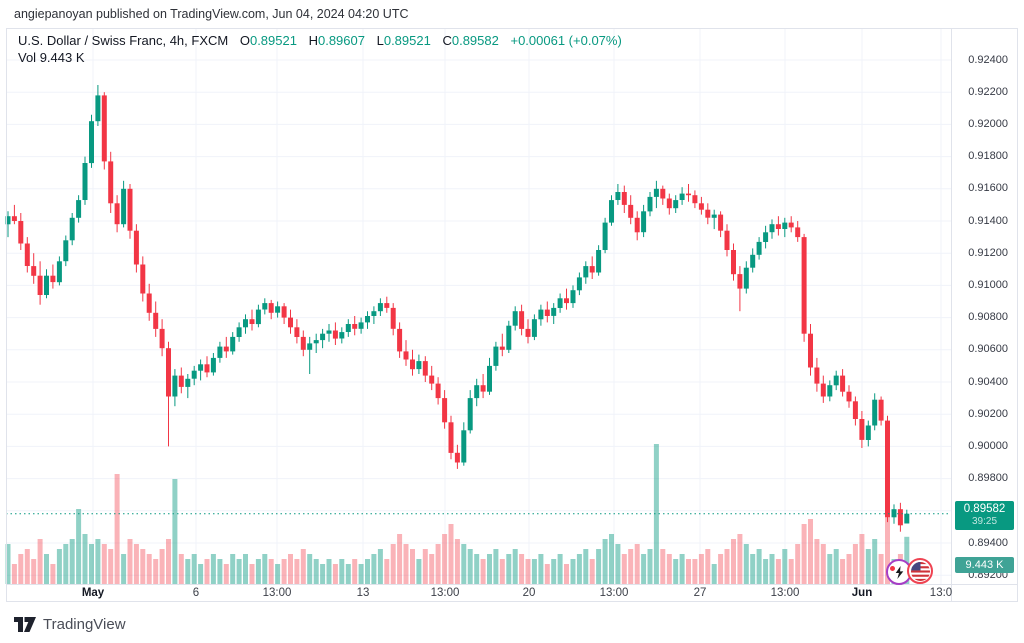  I want to click on price-axis-label: 0.92000, so click(988, 123).